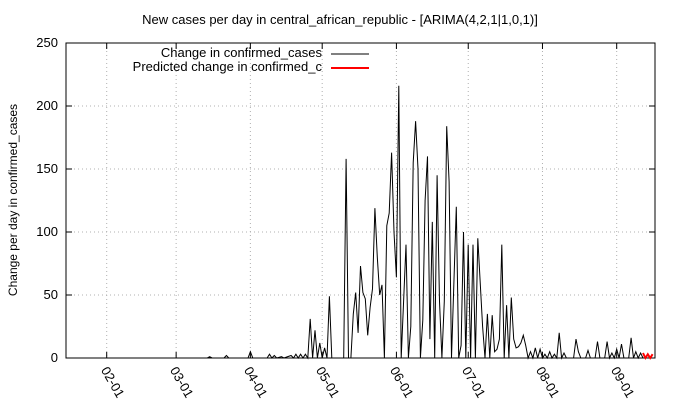  I want to click on legend-label-1: Predicted change in confirmed_c, so click(227, 66).